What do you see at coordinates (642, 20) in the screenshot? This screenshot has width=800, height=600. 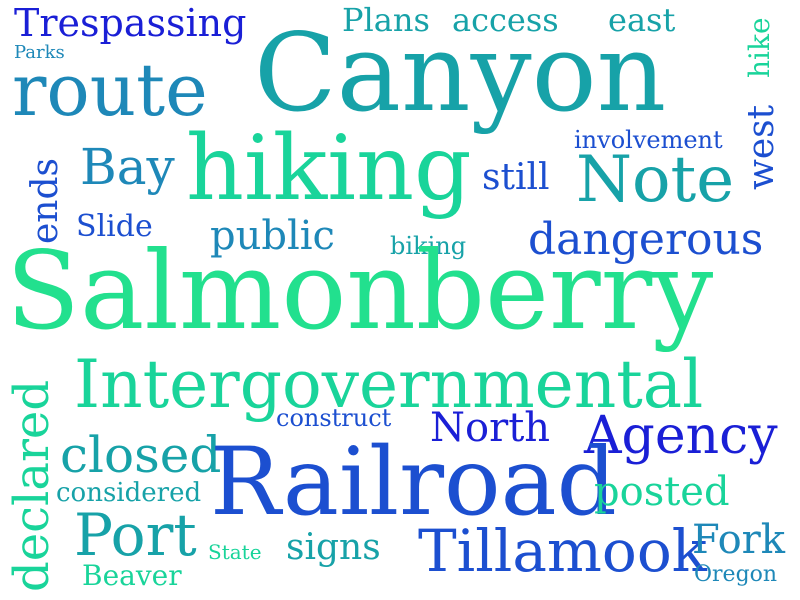 I see `word-east: east` at bounding box center [642, 20].